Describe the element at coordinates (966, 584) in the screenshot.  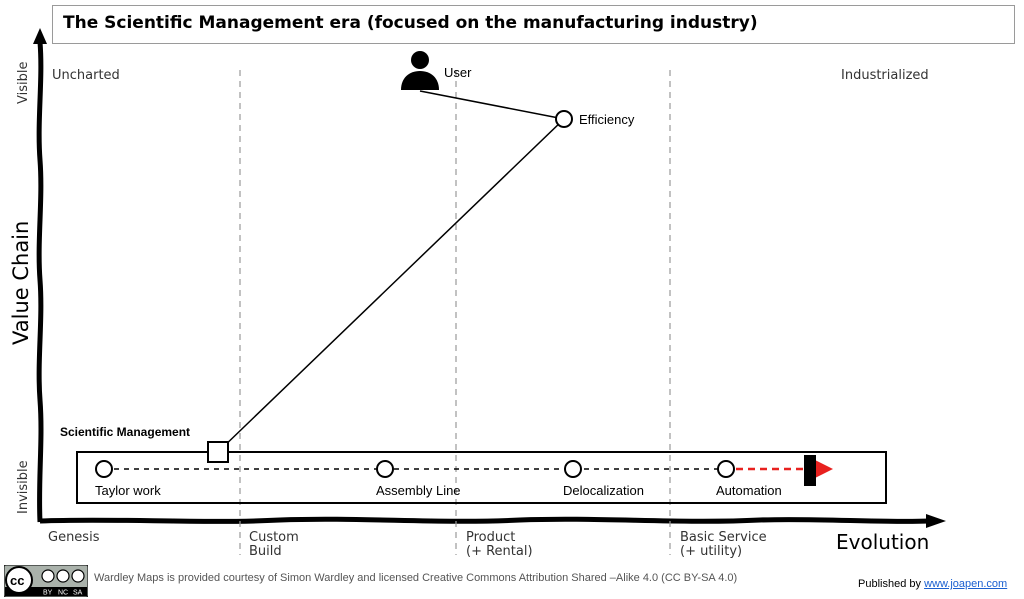
I see `publisher-link: www.joapen.com` at that location.